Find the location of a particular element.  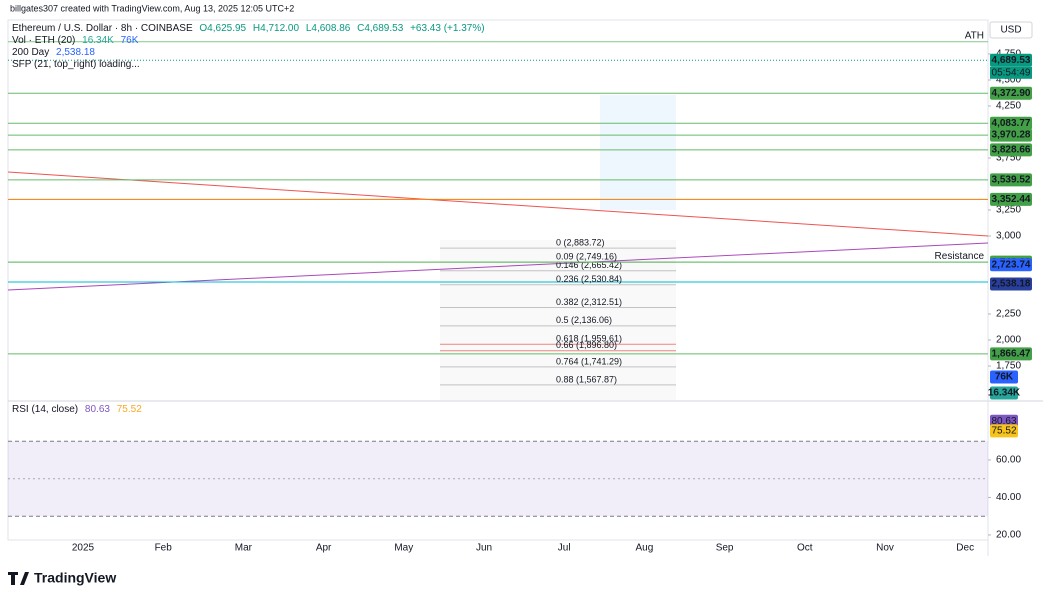

y-tick-label: 60.00 is located at coordinates (1008, 460).